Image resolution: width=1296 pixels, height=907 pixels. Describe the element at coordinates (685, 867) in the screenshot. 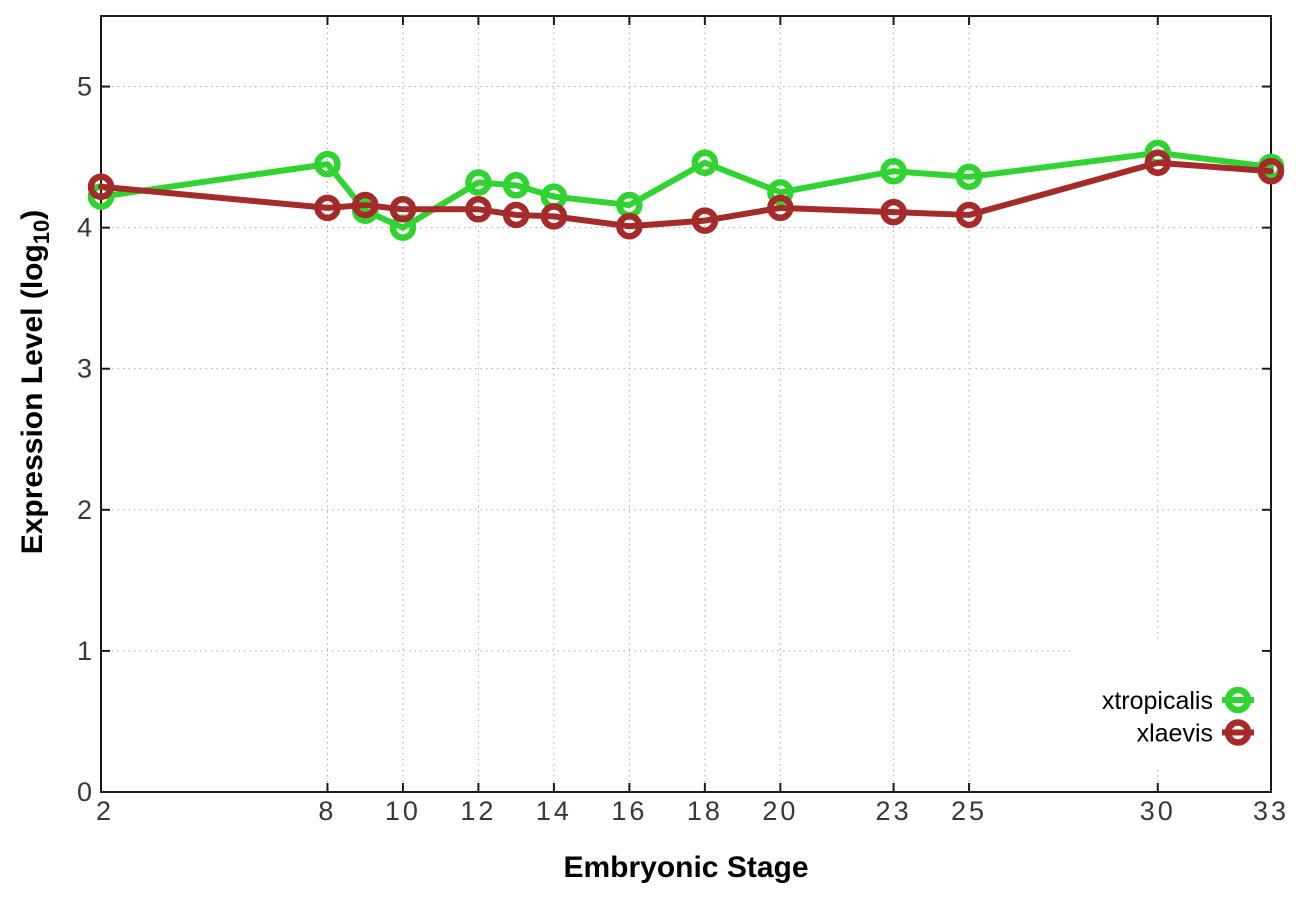

I see `x-axis-title: Embryonic Stage` at that location.